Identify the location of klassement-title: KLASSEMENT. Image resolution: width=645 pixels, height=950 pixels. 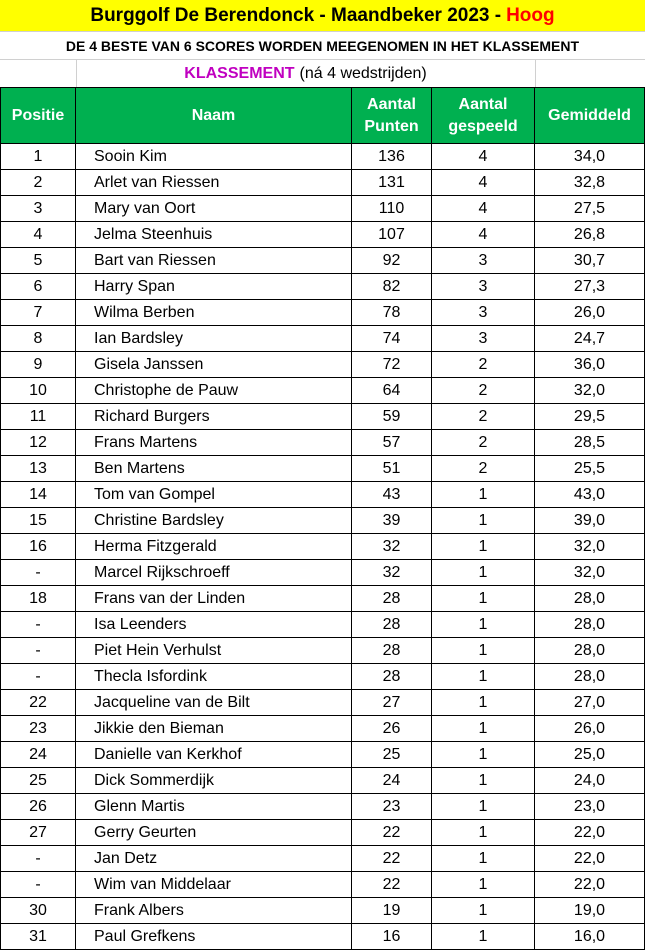
(239, 73).